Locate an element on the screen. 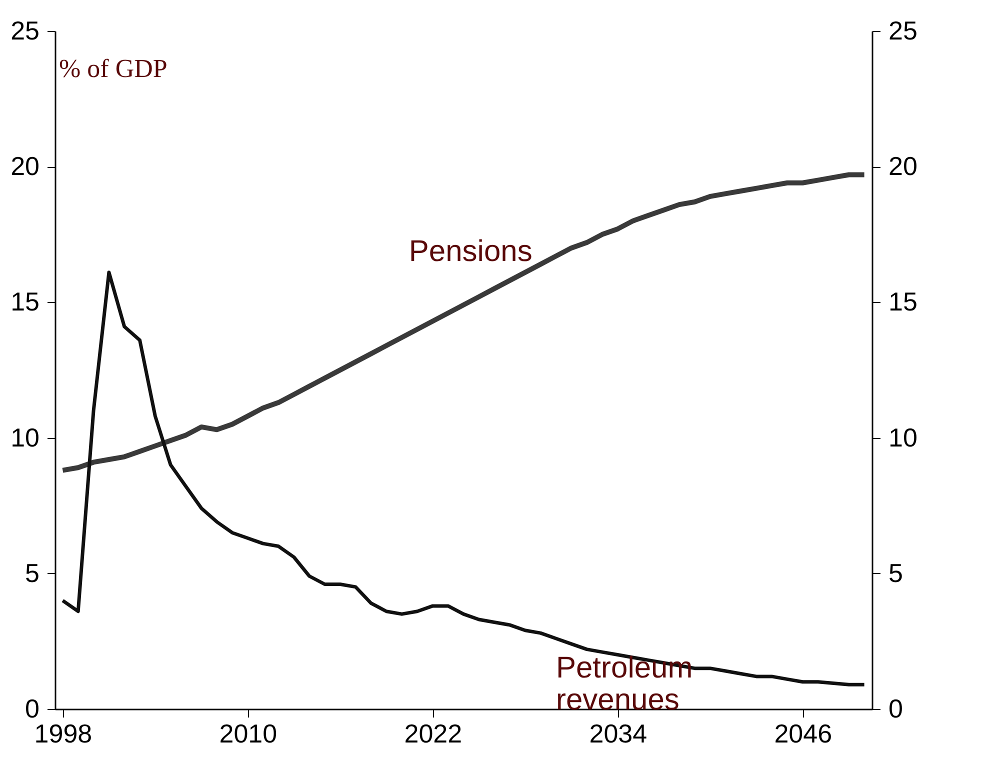  x-tick-label: 2010 is located at coordinates (248, 733).